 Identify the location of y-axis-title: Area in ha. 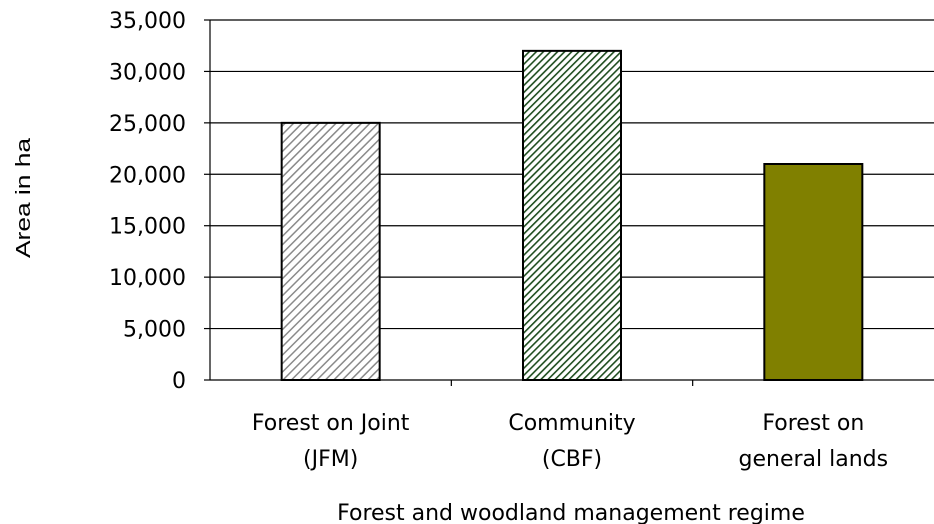
(24, 197).